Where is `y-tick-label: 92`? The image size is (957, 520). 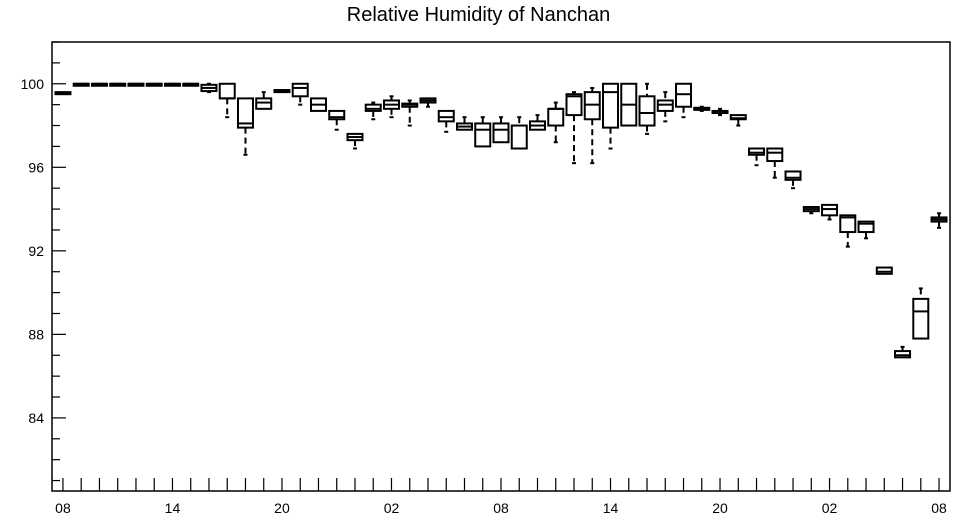
y-tick-label: 92 is located at coordinates (36, 251).